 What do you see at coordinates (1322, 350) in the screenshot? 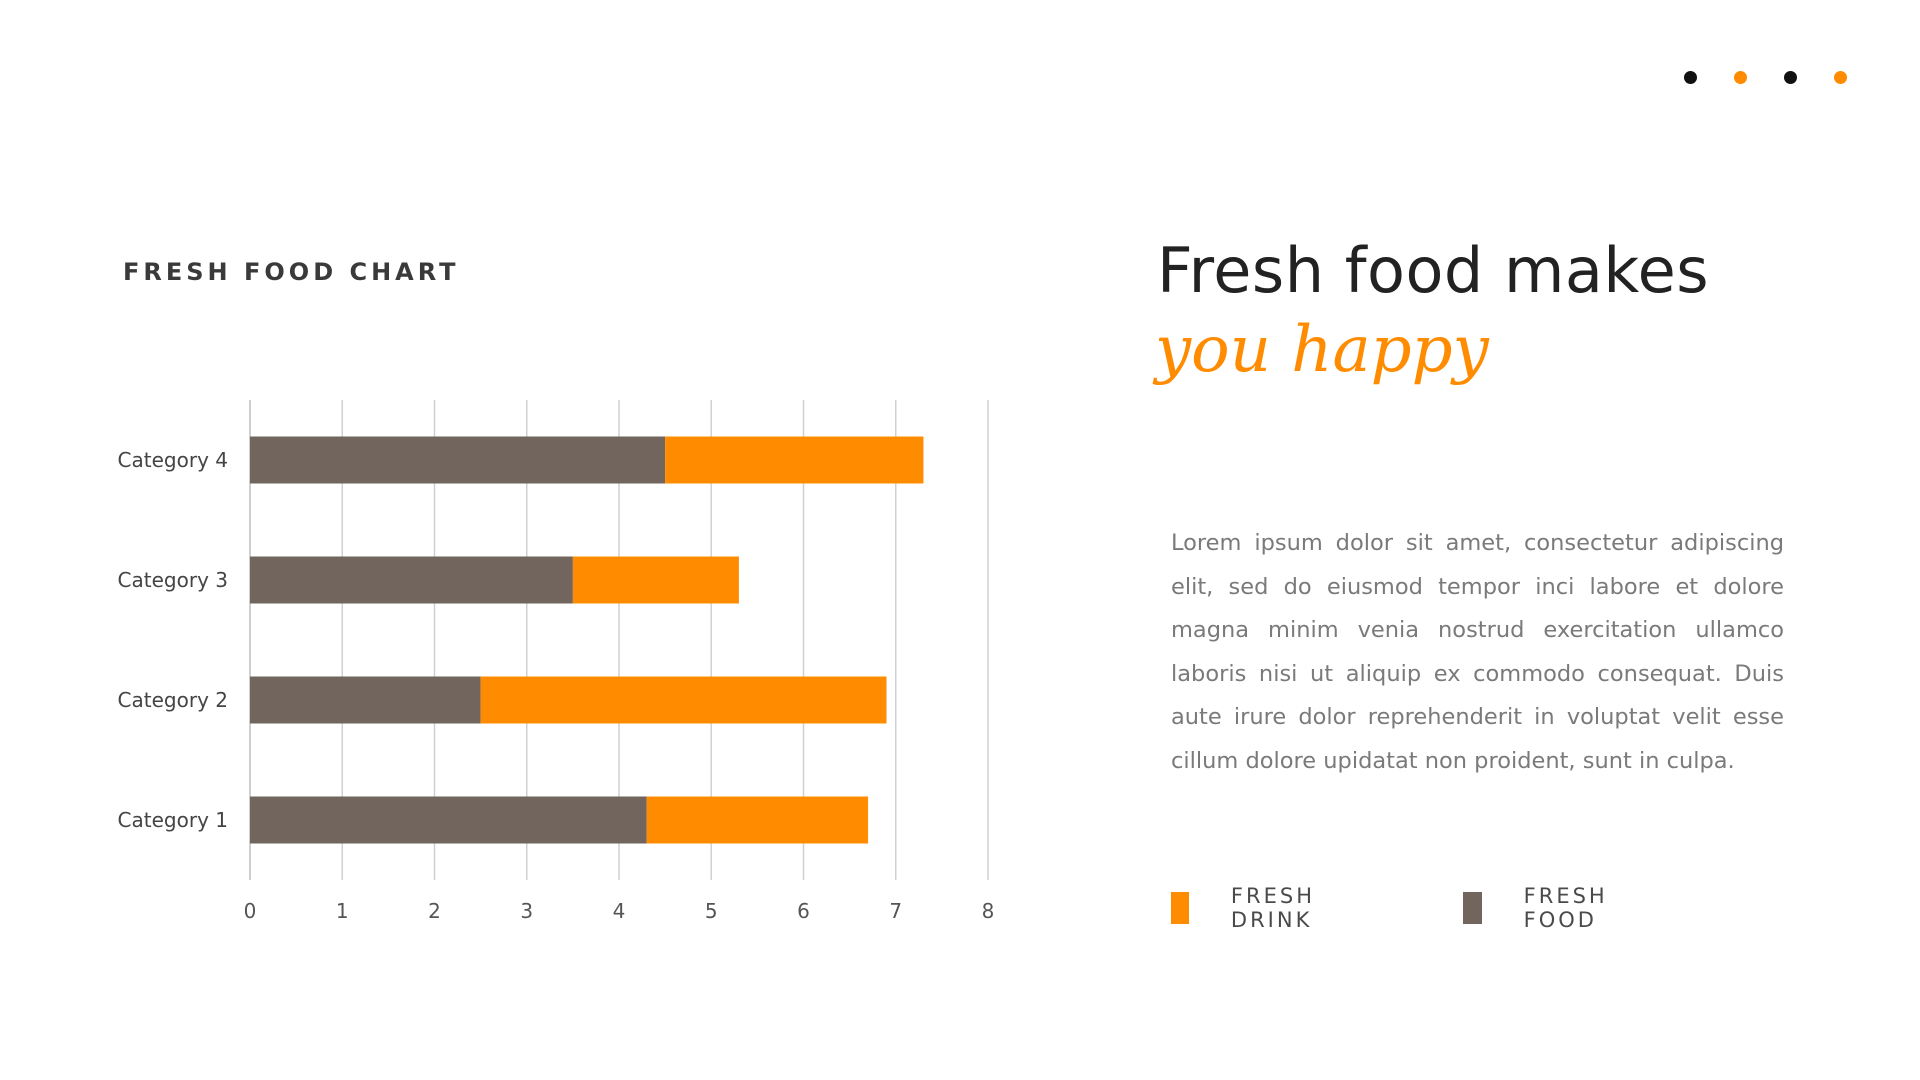
I see `subheadline: you happy` at bounding box center [1322, 350].